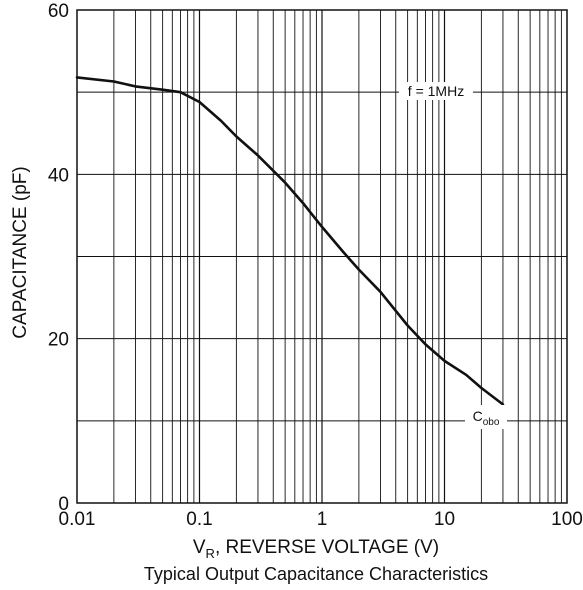 This screenshot has width=583, height=590. I want to click on x-axis-title-subscript: R, so click(210, 553).